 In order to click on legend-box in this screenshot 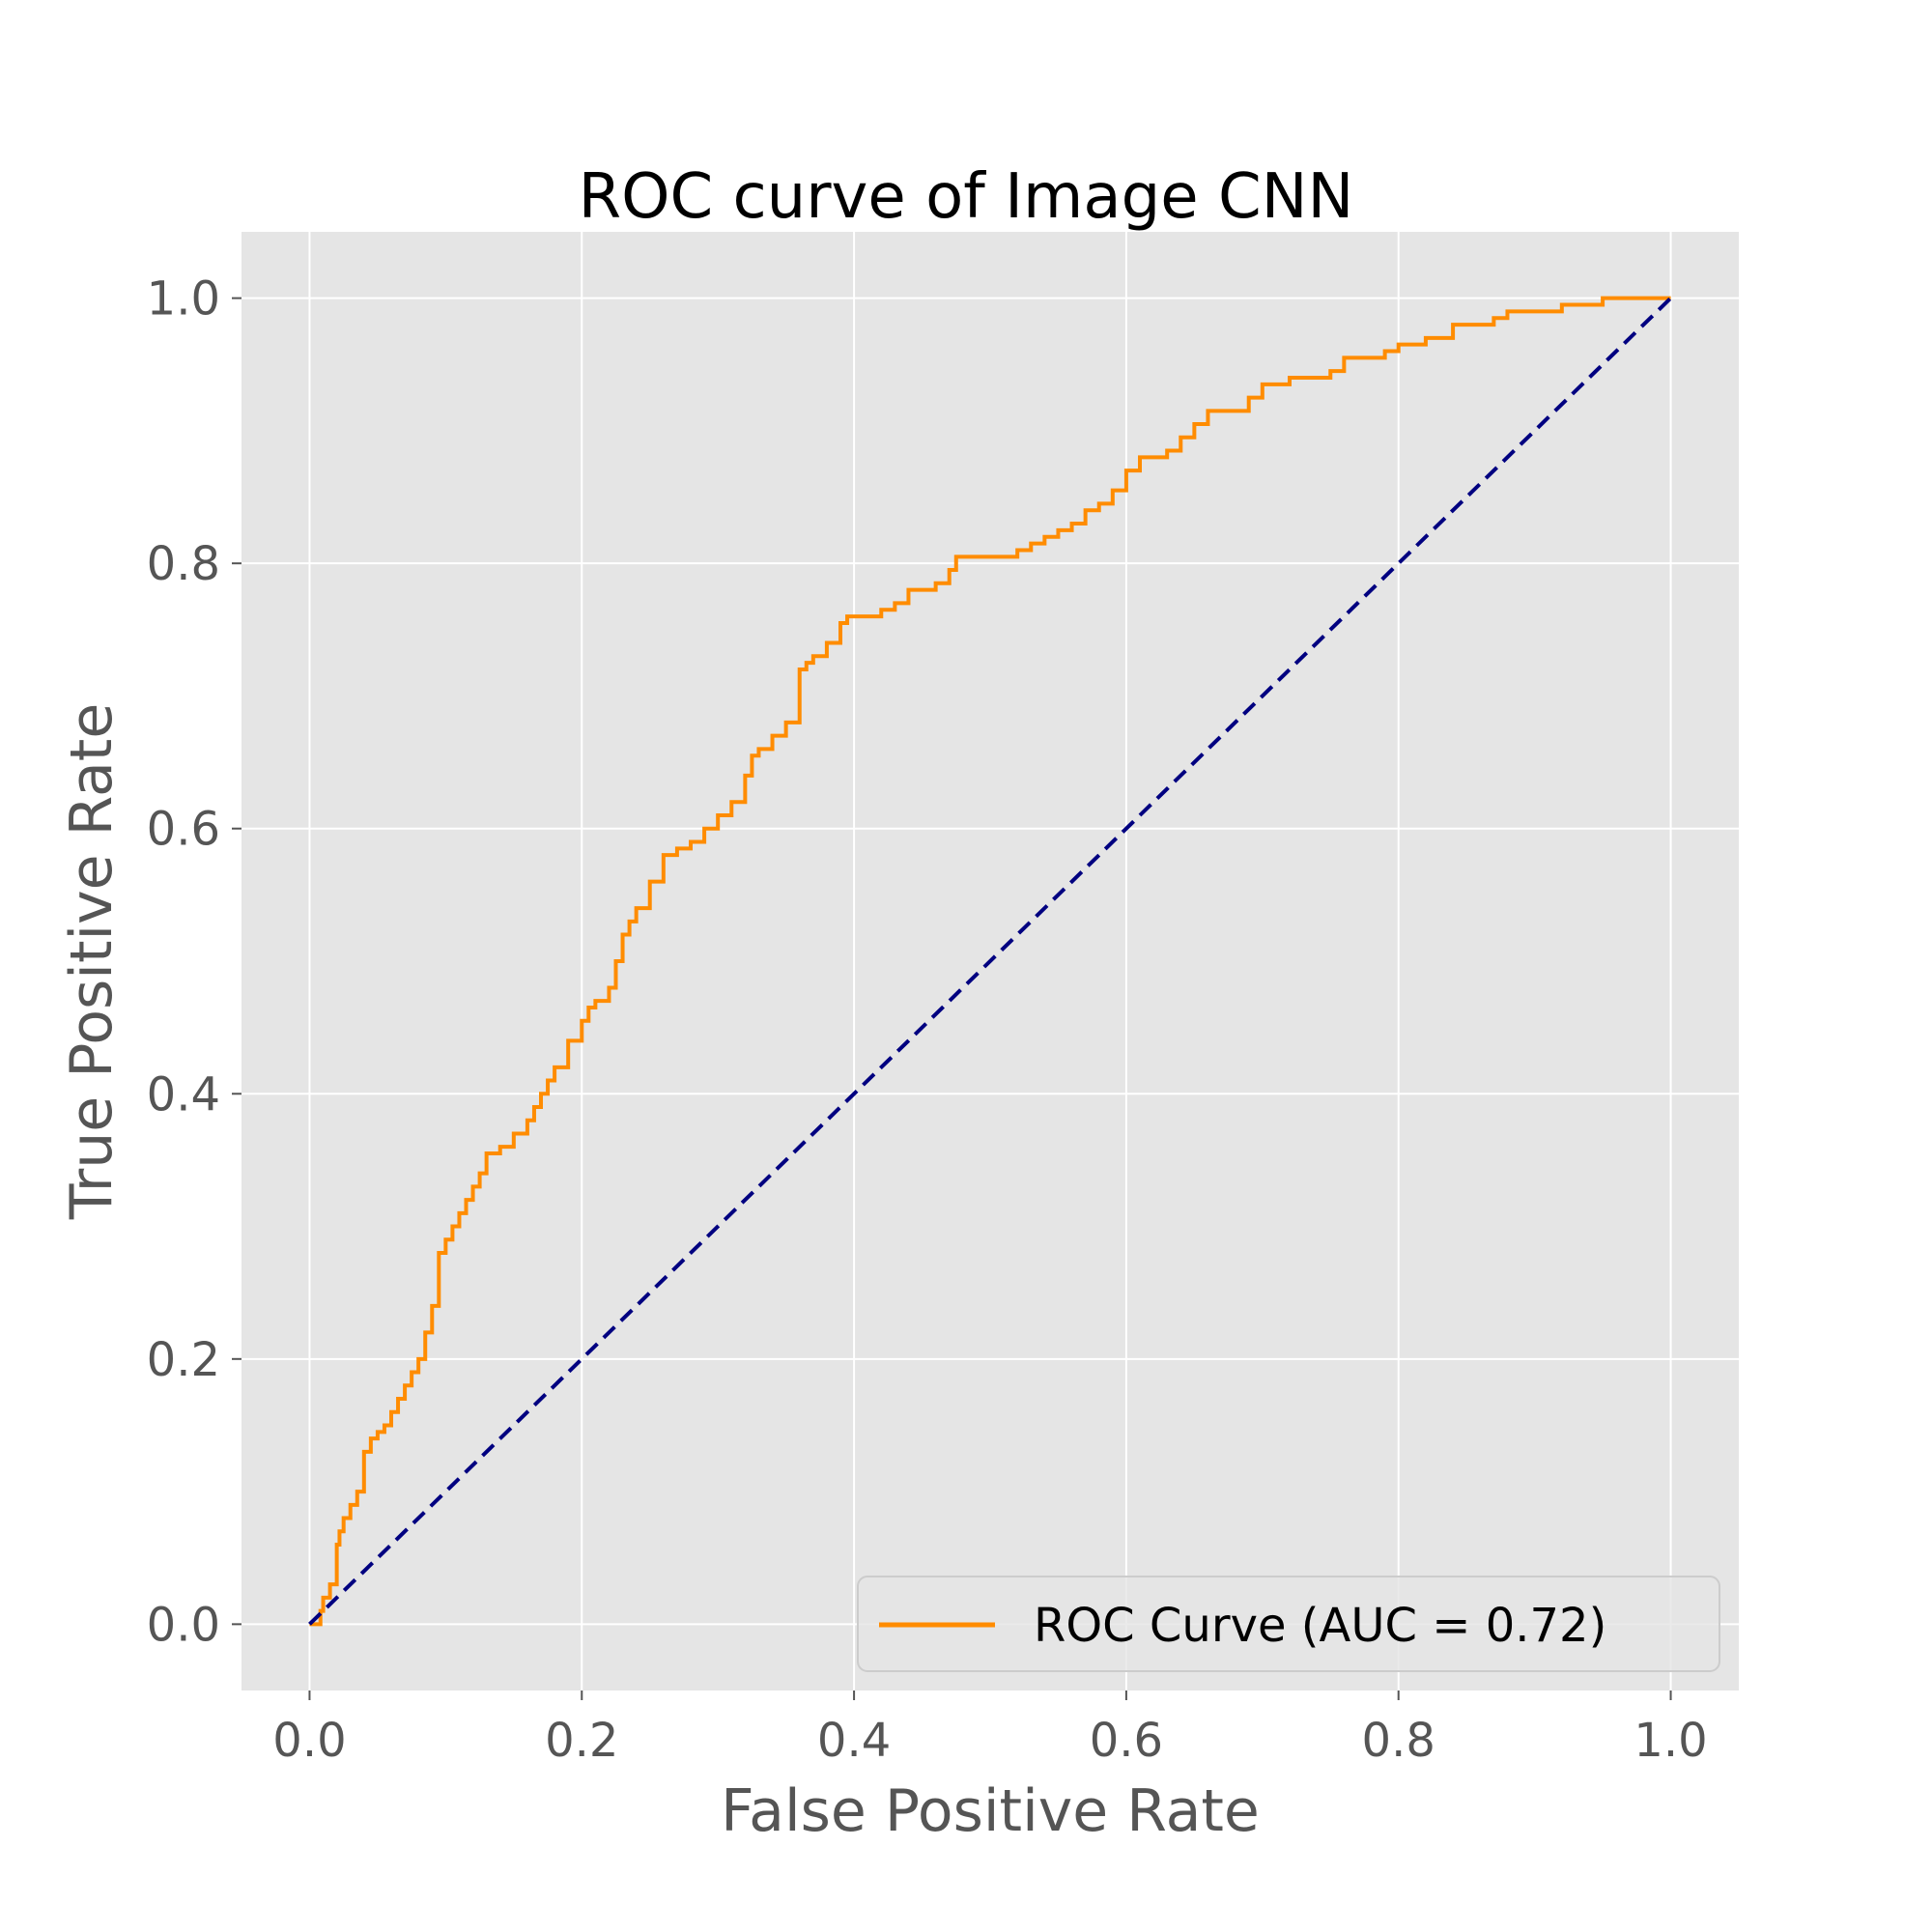, I will do `click(1288, 1624)`.